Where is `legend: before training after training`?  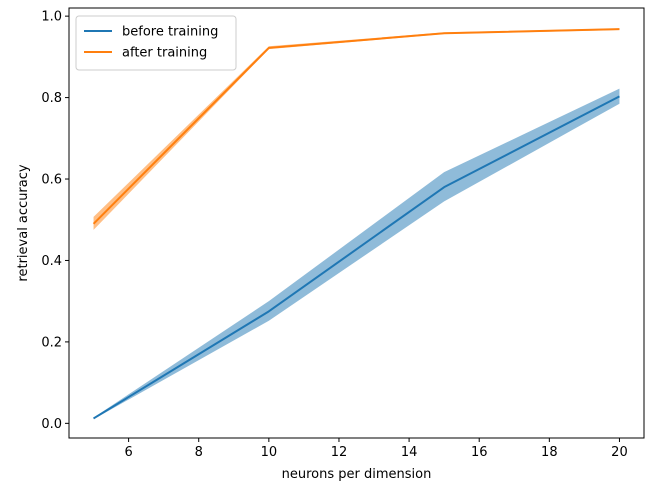 legend: before training after training is located at coordinates (156, 43).